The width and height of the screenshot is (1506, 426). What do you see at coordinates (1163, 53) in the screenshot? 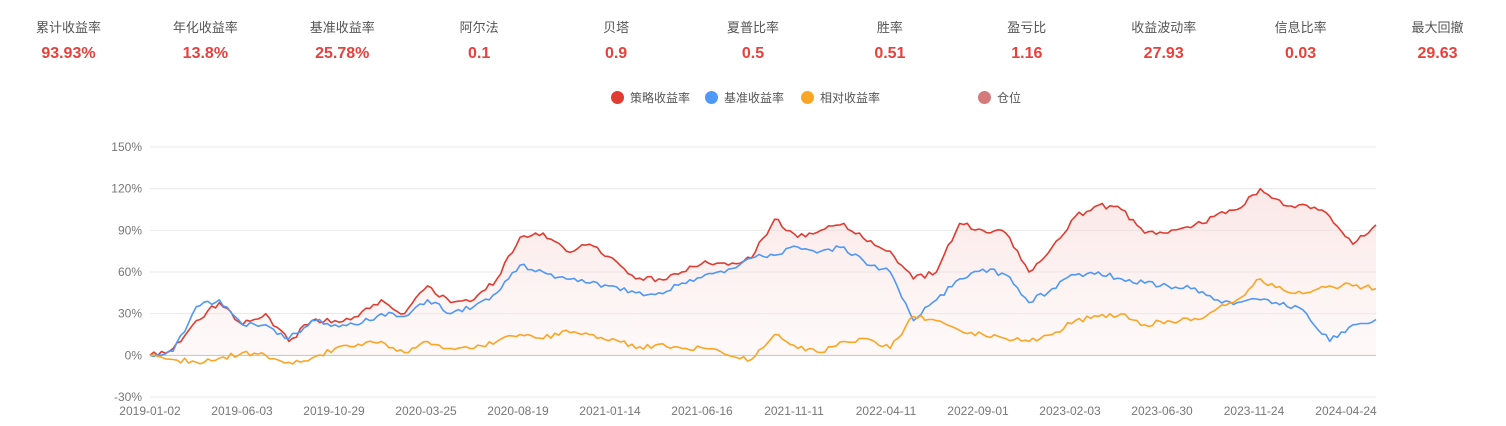
I see `stat-value: 27.93` at bounding box center [1163, 53].